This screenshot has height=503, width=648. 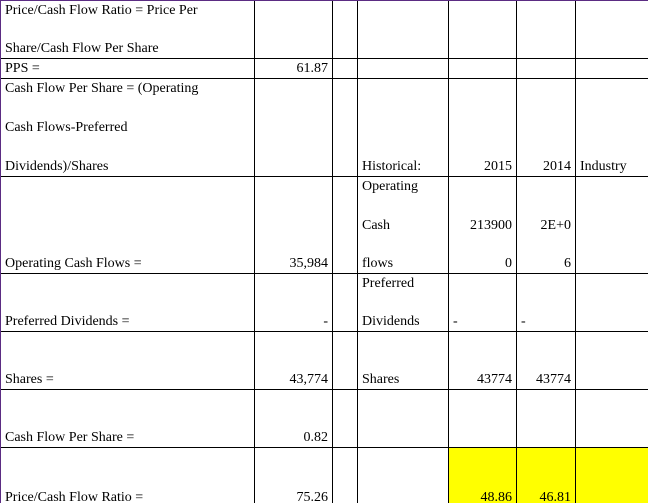 What do you see at coordinates (491, 225) in the screenshot?
I see `ocf-2015-line1: 213900` at bounding box center [491, 225].